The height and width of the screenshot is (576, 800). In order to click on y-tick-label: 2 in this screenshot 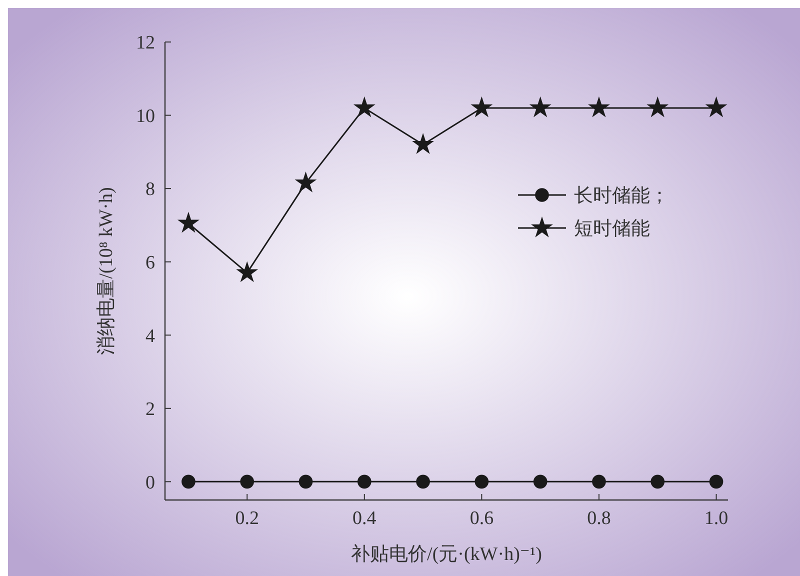, I will do `click(150, 409)`.